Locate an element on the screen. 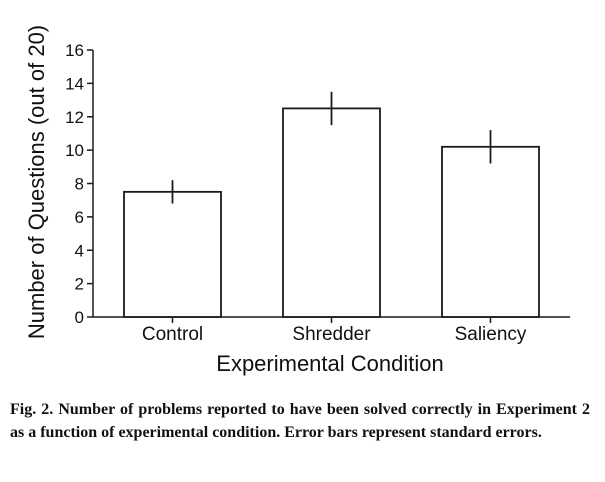  y-tick-label: 8 is located at coordinates (79, 184).